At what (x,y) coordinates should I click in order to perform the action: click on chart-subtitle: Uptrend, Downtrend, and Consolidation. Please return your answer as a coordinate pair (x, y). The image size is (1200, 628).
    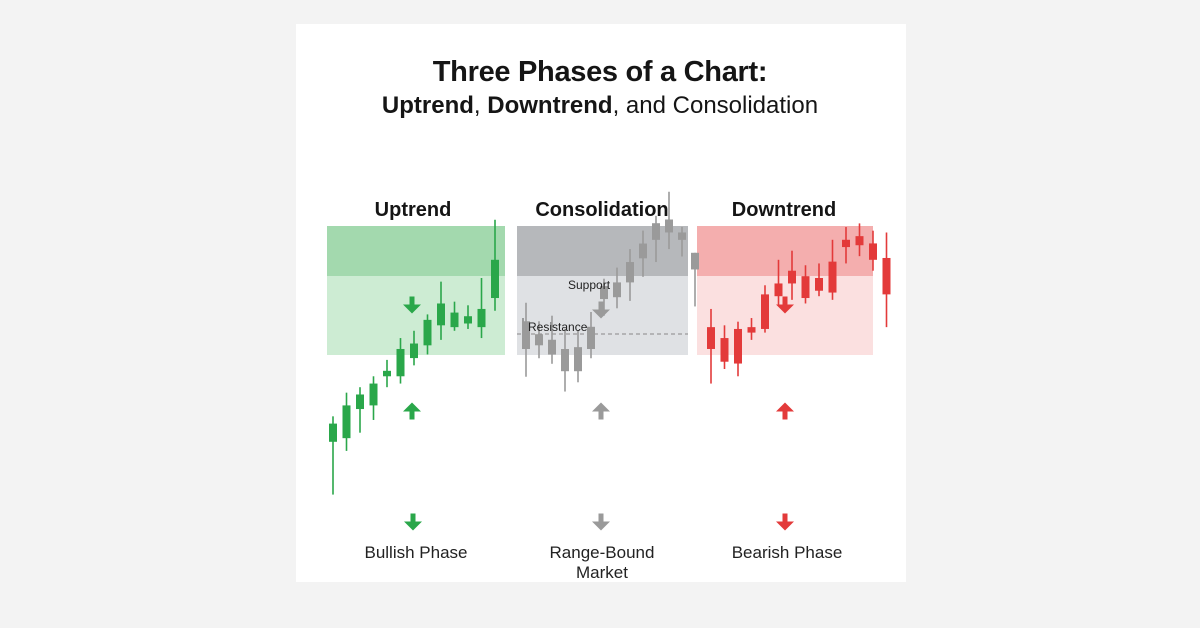
    Looking at the image, I should click on (600, 106).